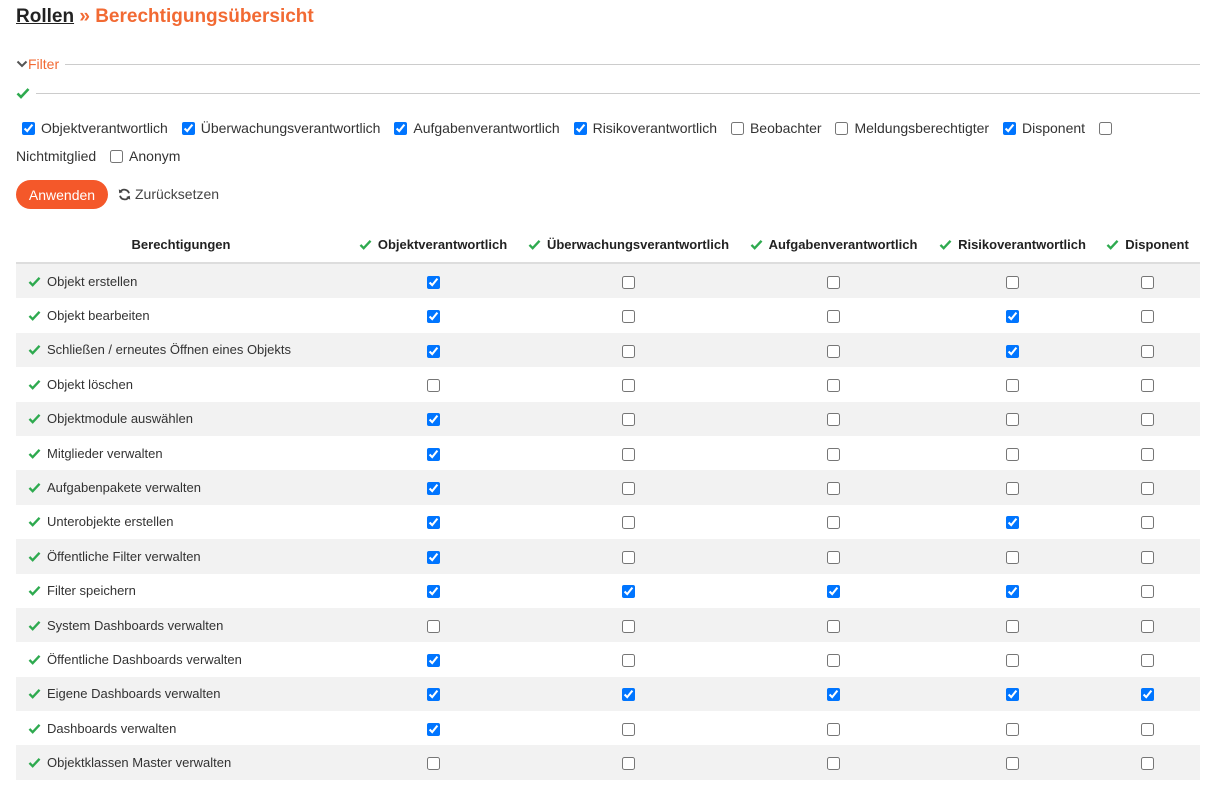 The height and width of the screenshot is (786, 1219). I want to click on permission-cell: Objektklassen Master verwalten, so click(181, 762).